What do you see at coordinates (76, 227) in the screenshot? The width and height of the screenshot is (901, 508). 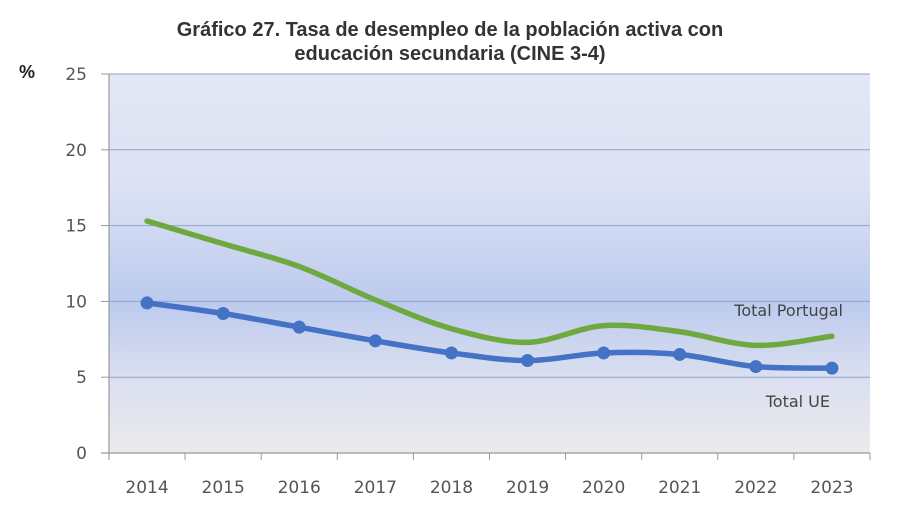 I see `y-tick-label: 15` at bounding box center [76, 227].